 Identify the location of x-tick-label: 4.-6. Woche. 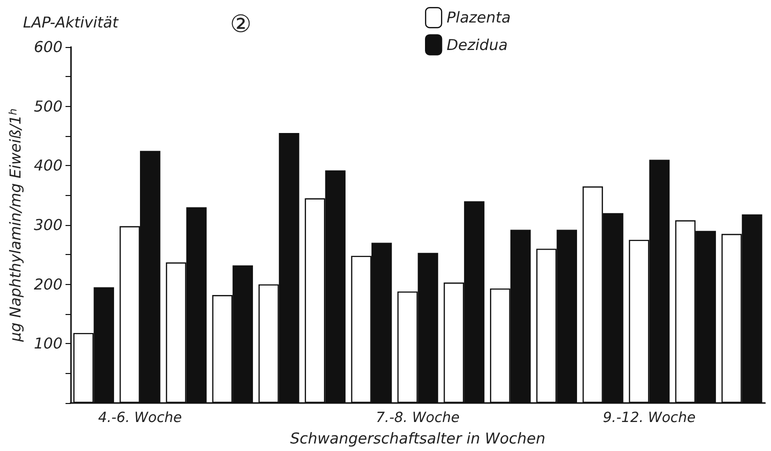
(140, 418).